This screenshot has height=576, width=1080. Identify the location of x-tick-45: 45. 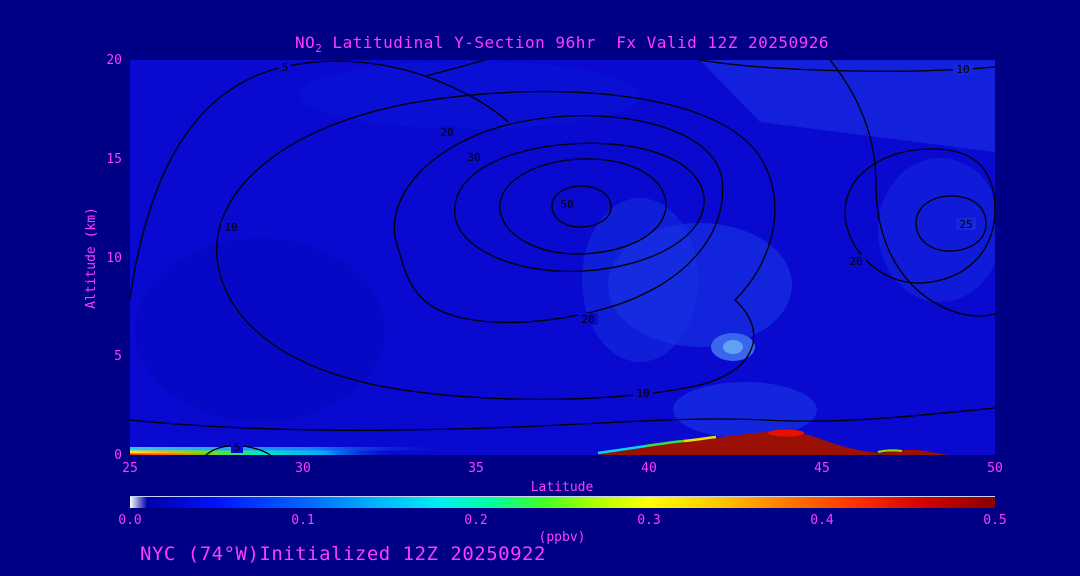
(822, 468).